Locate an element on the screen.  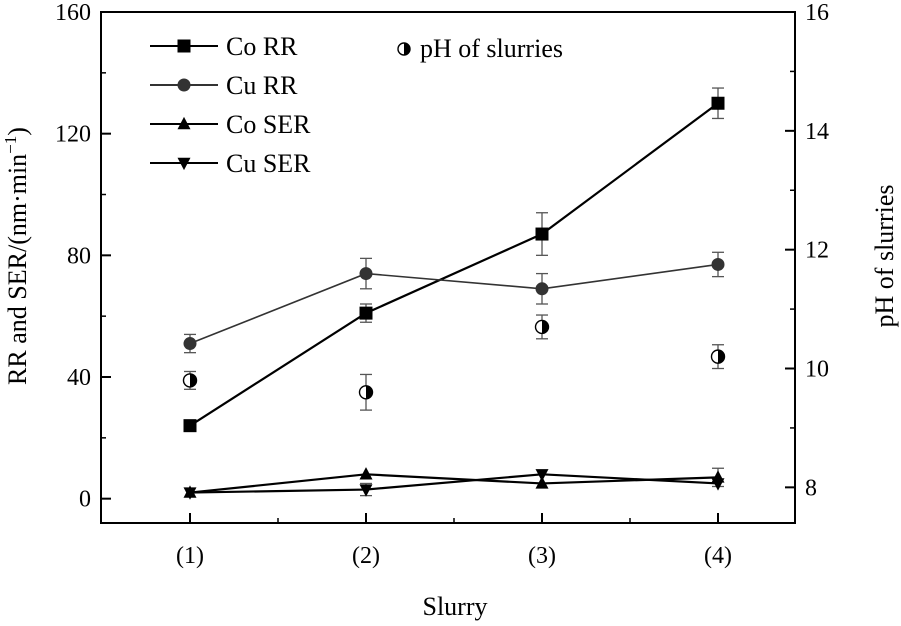
y-left-tick-label: 120 is located at coordinates (73, 135).